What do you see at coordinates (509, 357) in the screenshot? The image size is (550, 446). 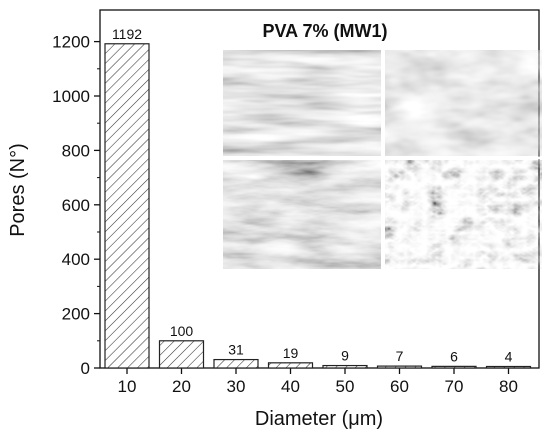 I see `bar-value-label: 4` at bounding box center [509, 357].